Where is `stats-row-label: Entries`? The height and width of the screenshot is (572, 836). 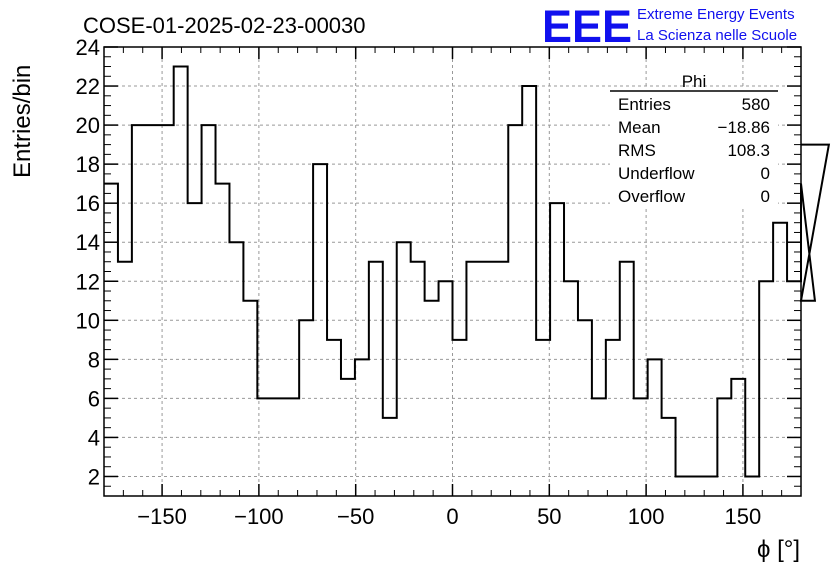 stats-row-label: Entries is located at coordinates (644, 104).